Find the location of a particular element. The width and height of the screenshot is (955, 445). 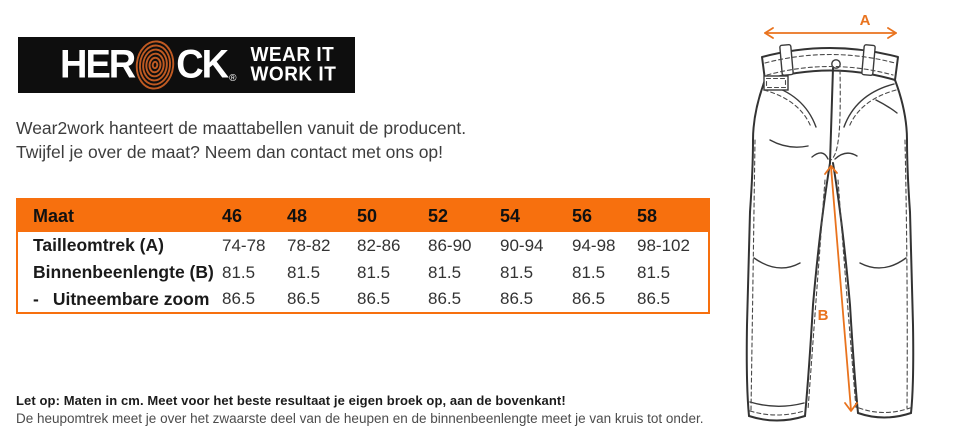

column-header-58: 58 is located at coordinates (673, 215).